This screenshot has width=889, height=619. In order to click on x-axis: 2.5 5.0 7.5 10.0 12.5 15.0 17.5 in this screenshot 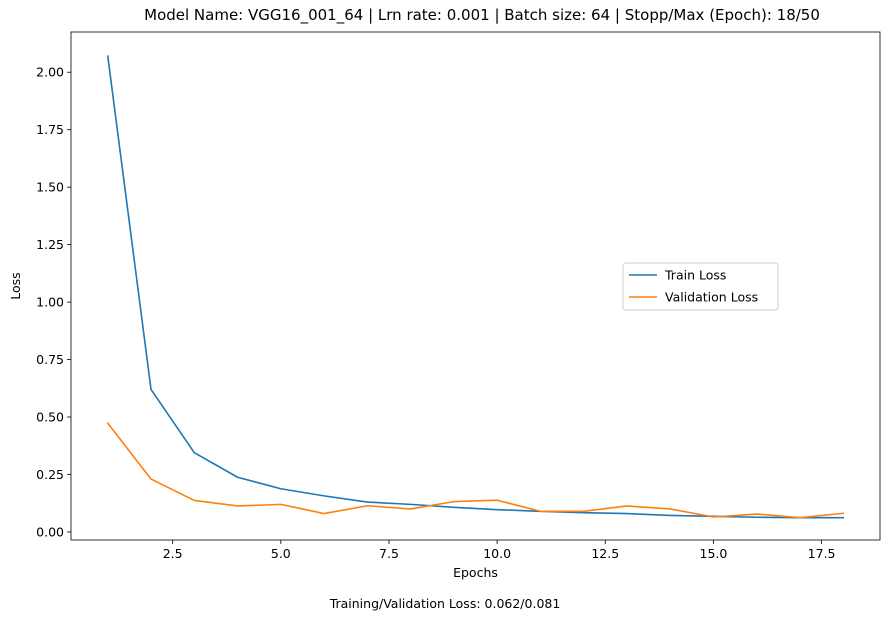, I will do `click(499, 550)`.